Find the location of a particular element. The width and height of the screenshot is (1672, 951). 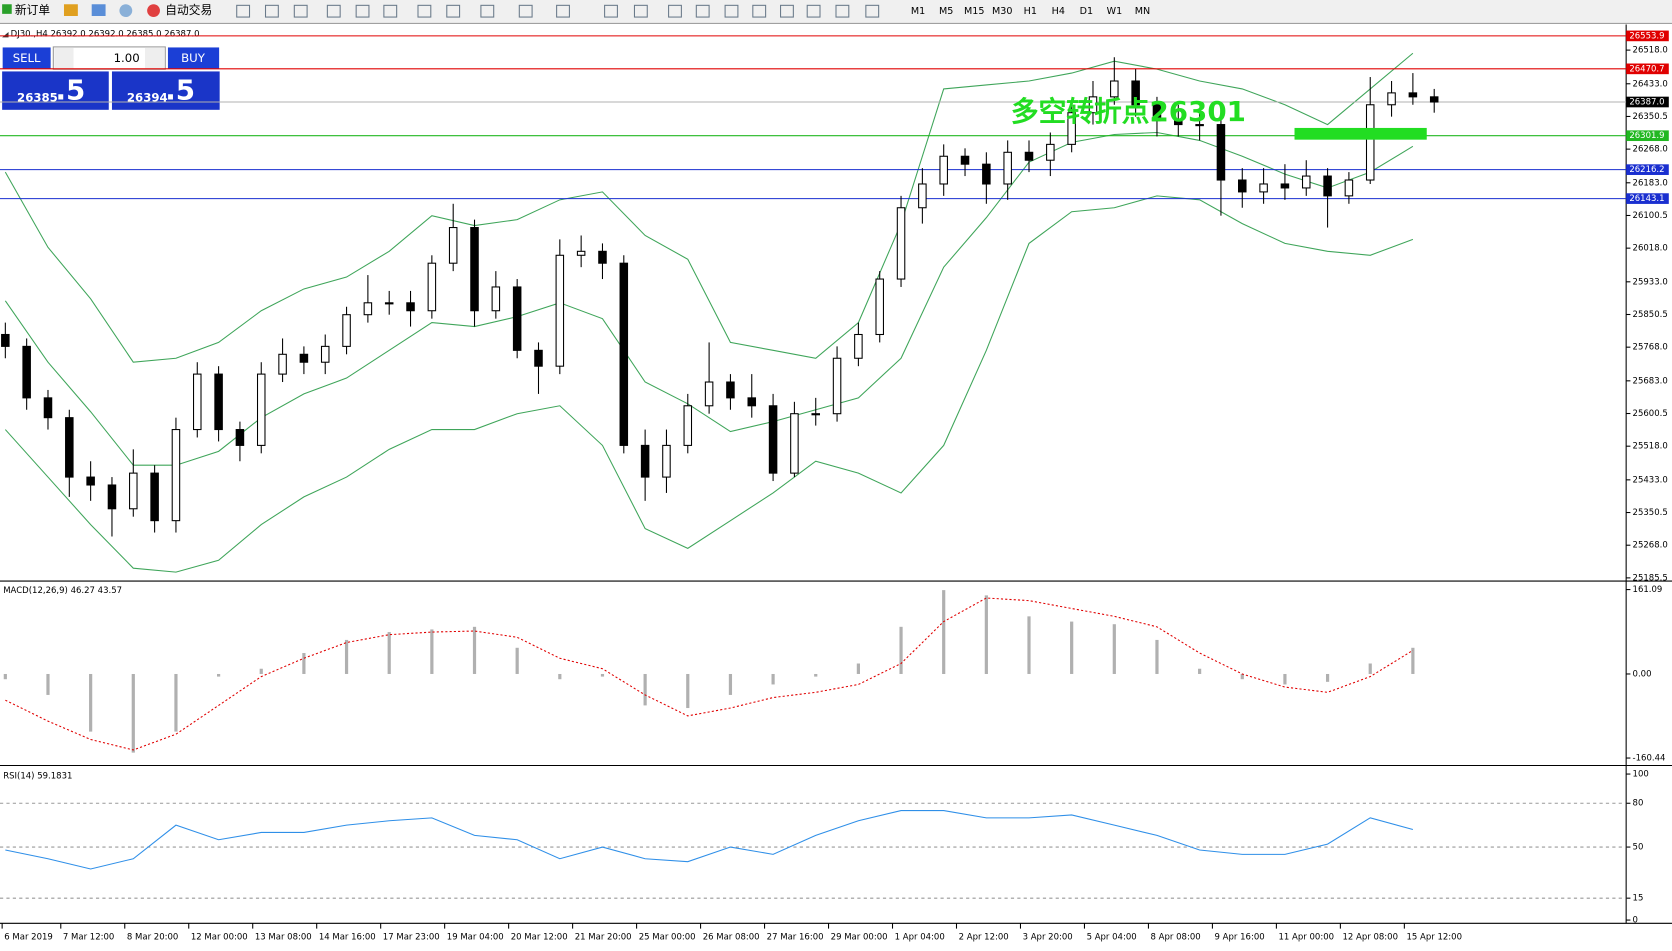

y-tick-label: 25518.0 is located at coordinates (1650, 447).